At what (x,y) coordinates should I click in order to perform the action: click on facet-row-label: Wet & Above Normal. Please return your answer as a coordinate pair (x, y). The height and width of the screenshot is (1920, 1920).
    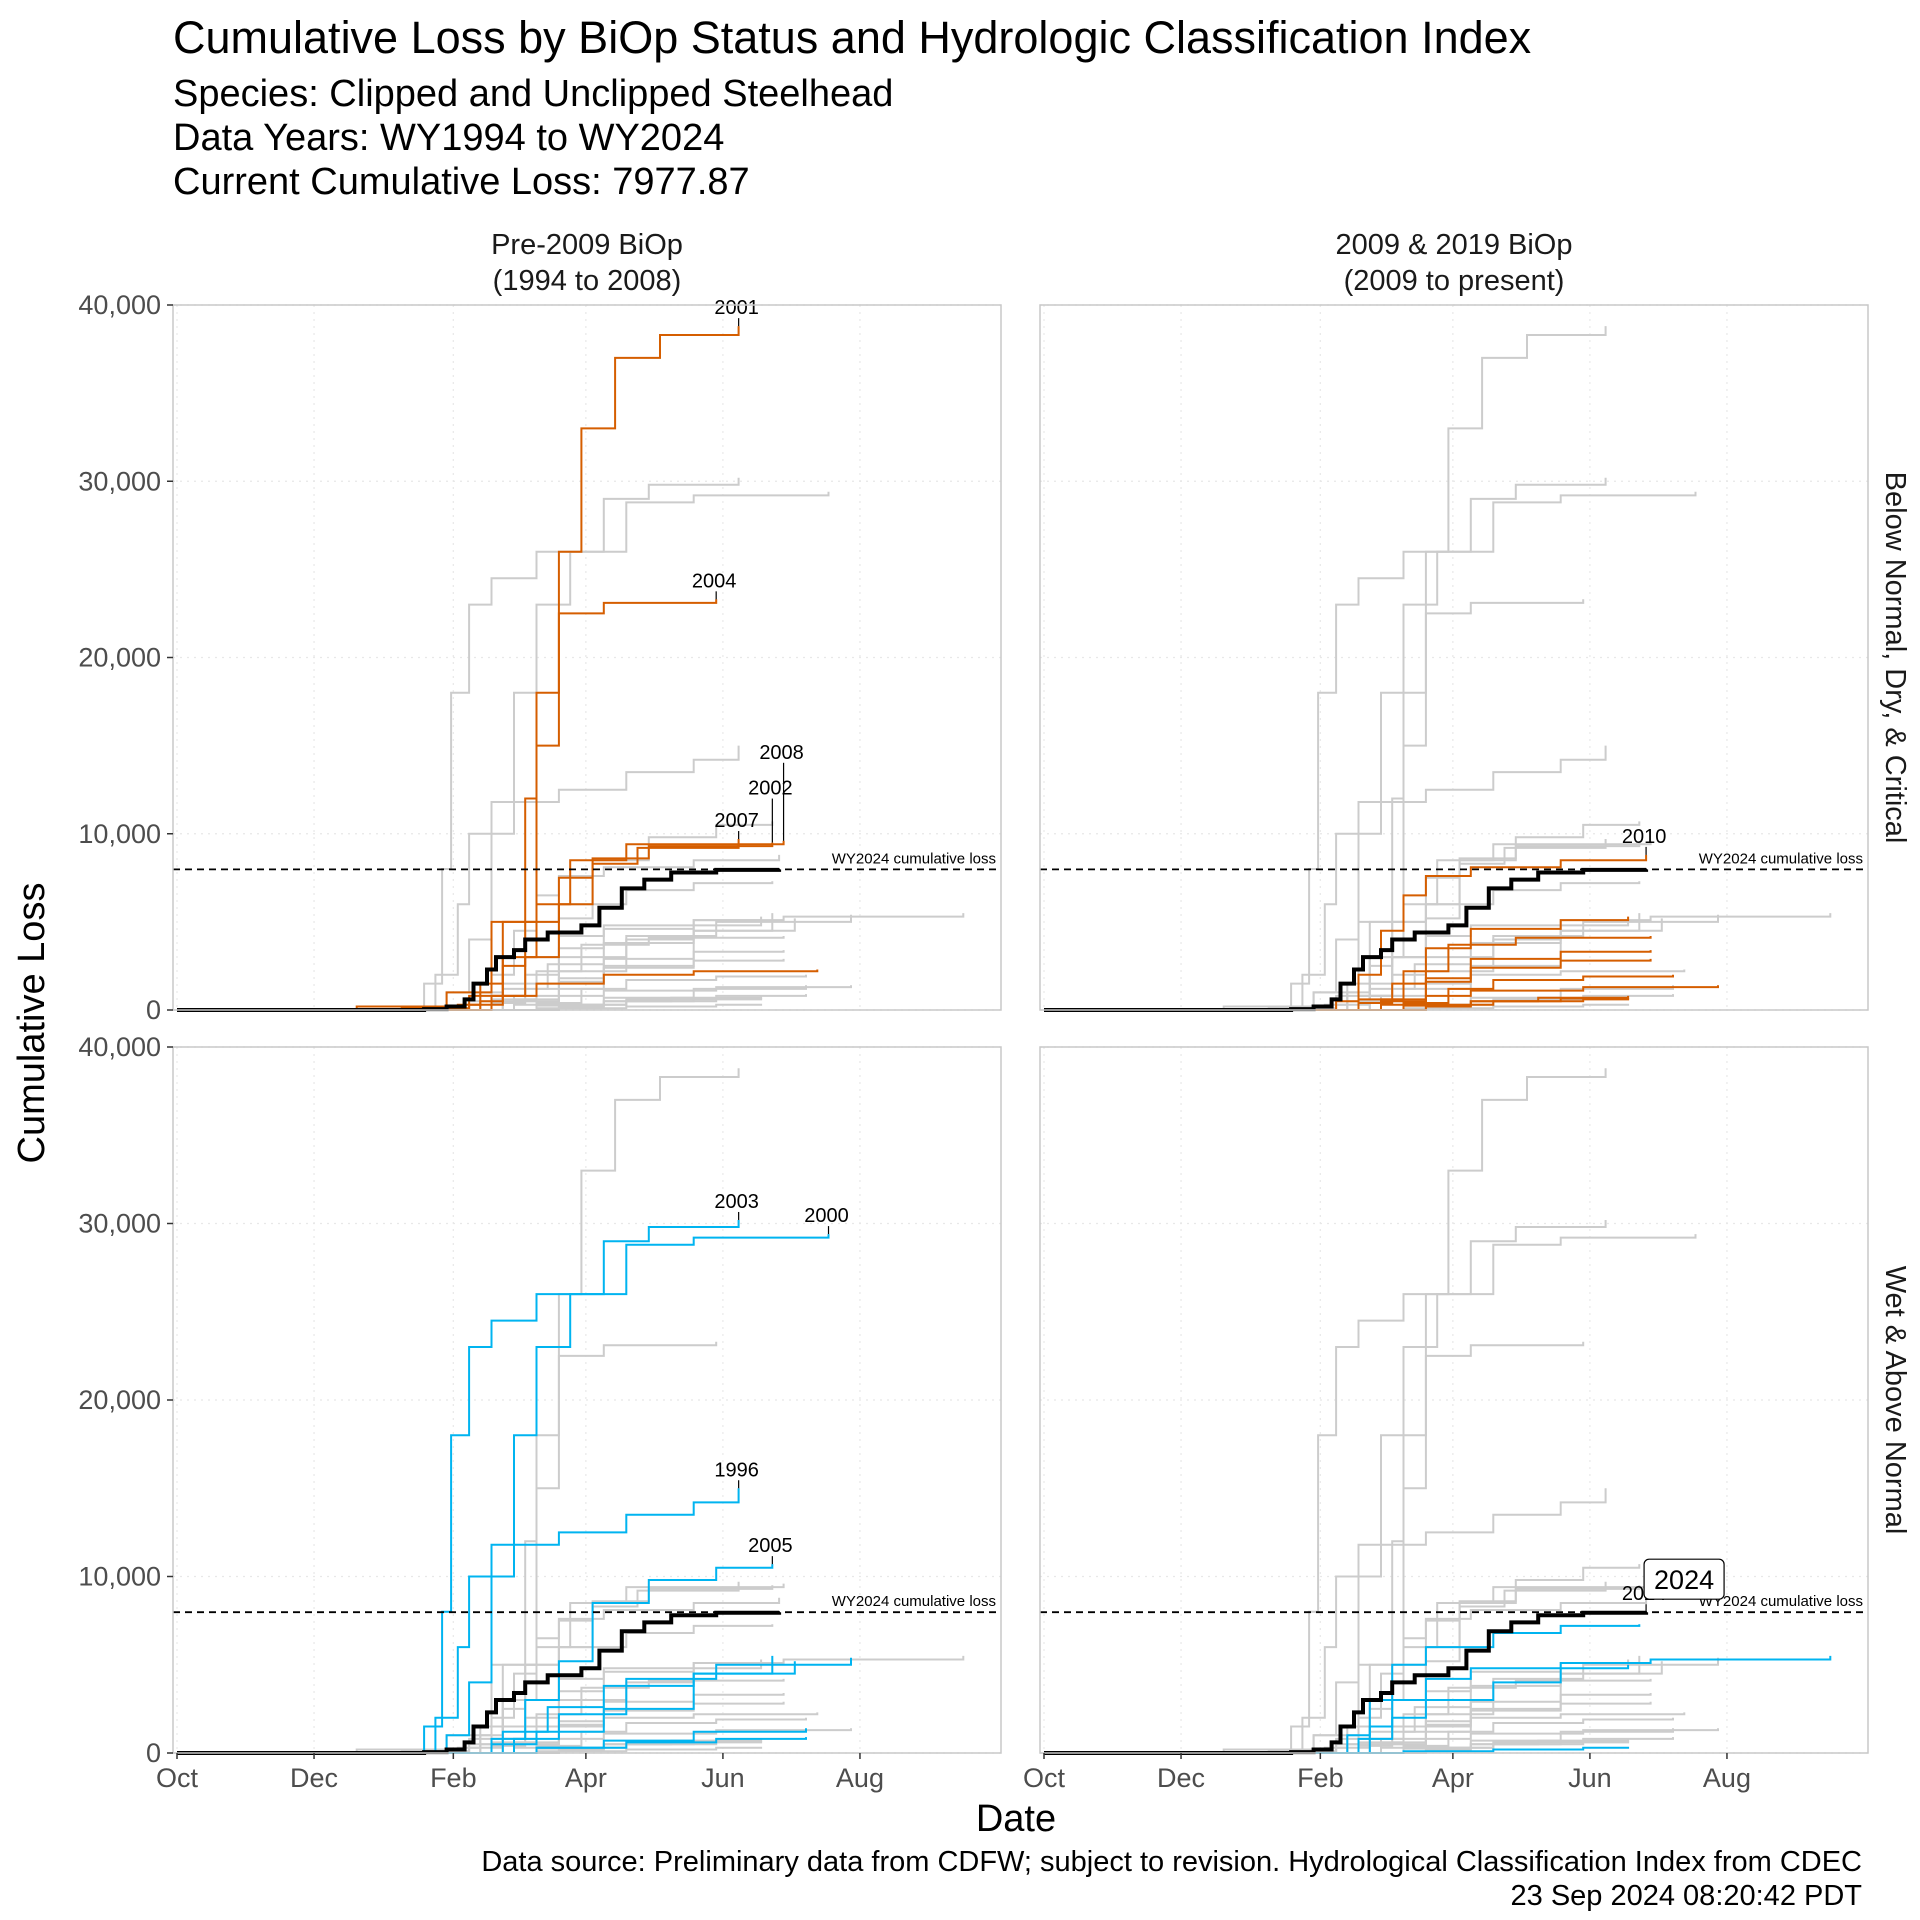
    Looking at the image, I should click on (1895, 1400).